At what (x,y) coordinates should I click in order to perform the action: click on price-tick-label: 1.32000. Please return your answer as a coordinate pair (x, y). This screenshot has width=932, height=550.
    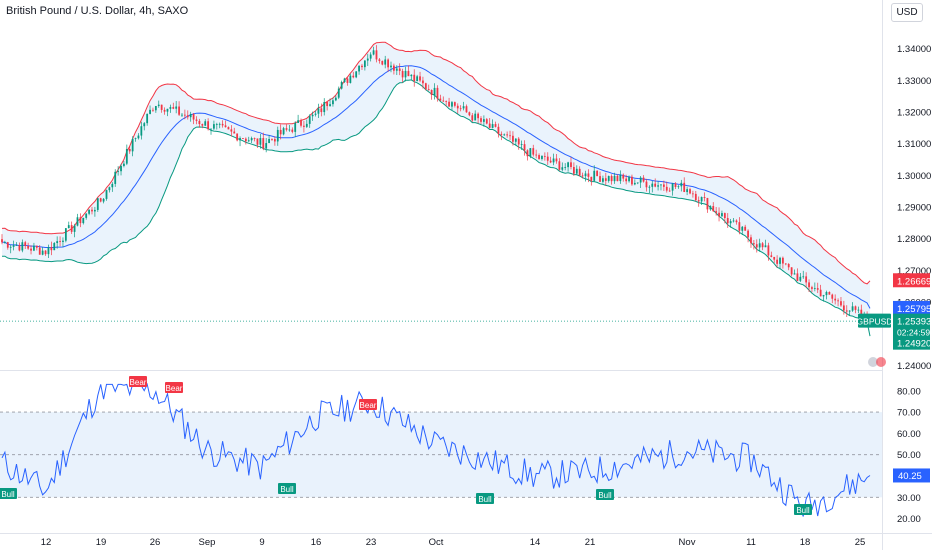
    Looking at the image, I should click on (914, 113).